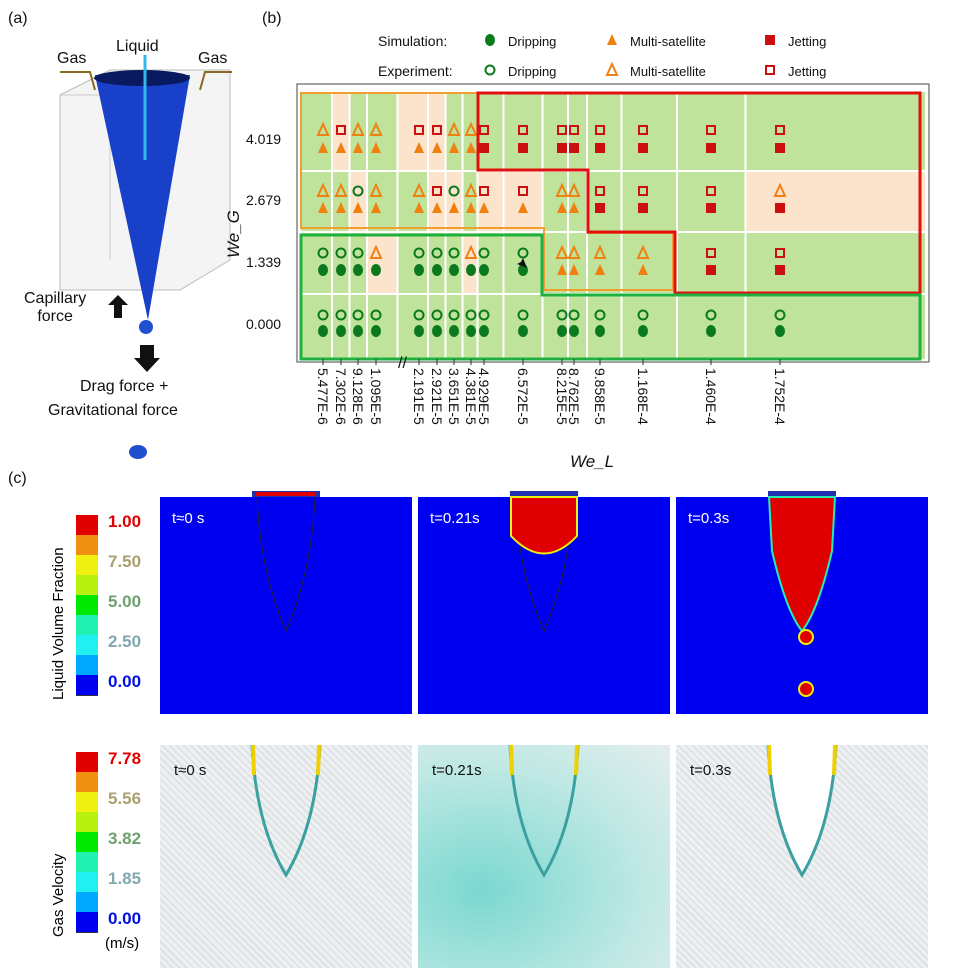 The width and height of the screenshot is (955, 979). Describe the element at coordinates (376, 396) in the screenshot. I see `x-tick-label: 1.095E-5` at that location.